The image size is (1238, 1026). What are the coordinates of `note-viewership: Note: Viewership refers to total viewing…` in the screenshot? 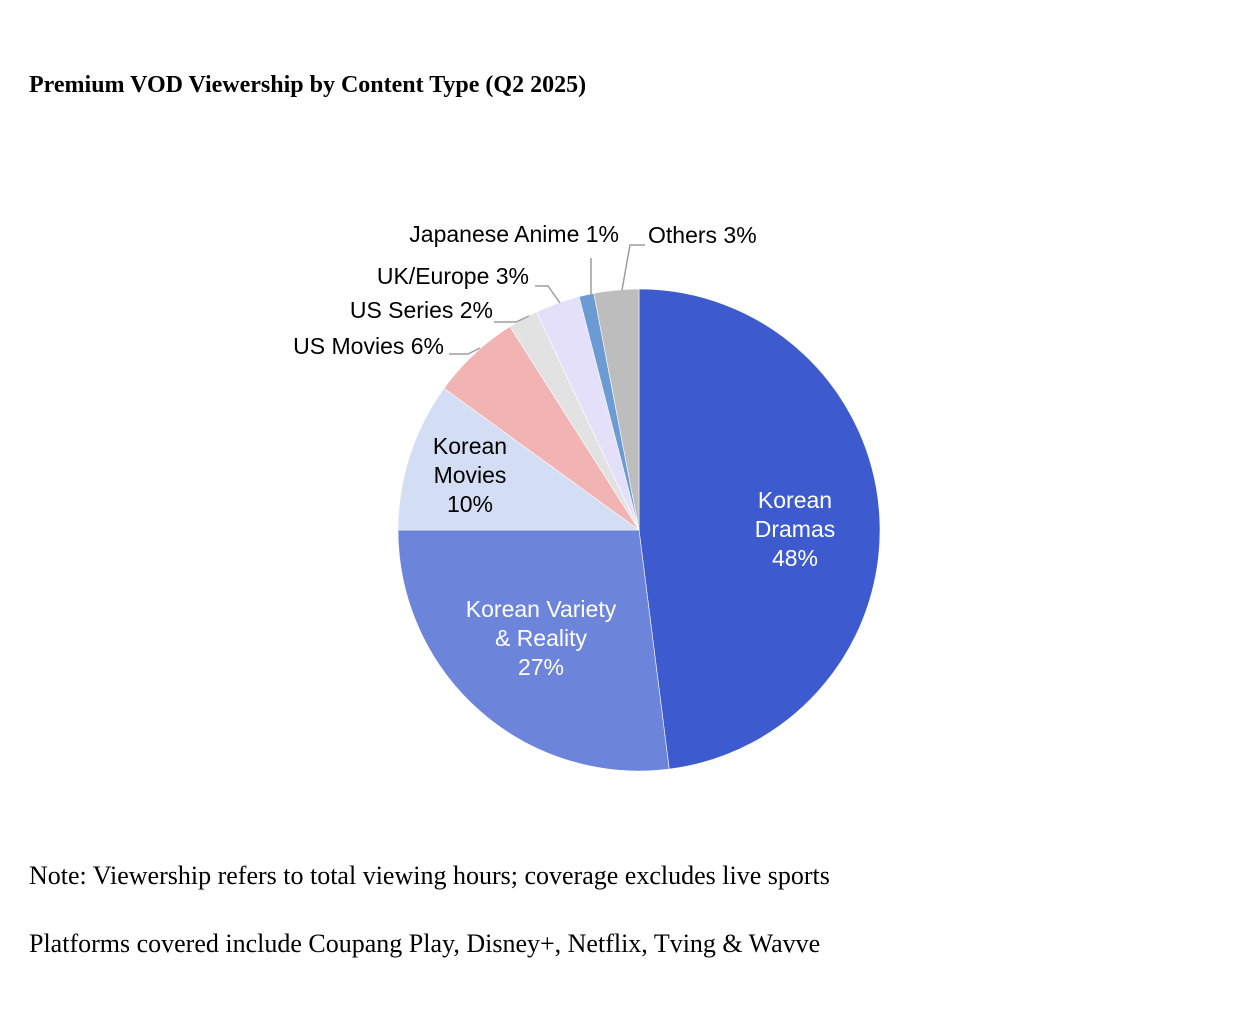 It's located at (429, 875).